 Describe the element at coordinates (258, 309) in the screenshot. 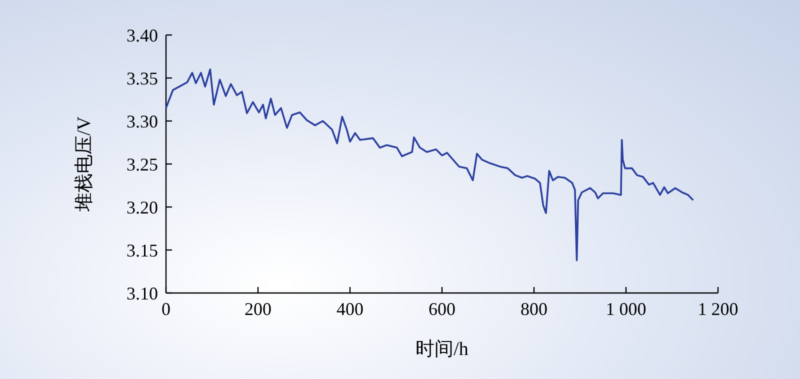

I see `x-tick-label: 200` at that location.